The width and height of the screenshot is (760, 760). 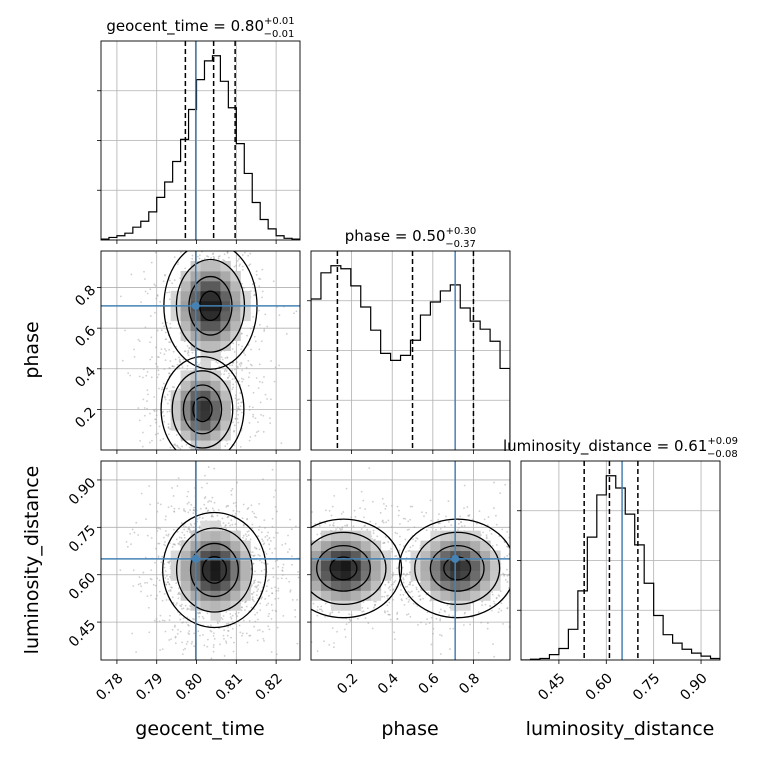 I want to click on title-minus: −0.01, so click(x=279, y=34).